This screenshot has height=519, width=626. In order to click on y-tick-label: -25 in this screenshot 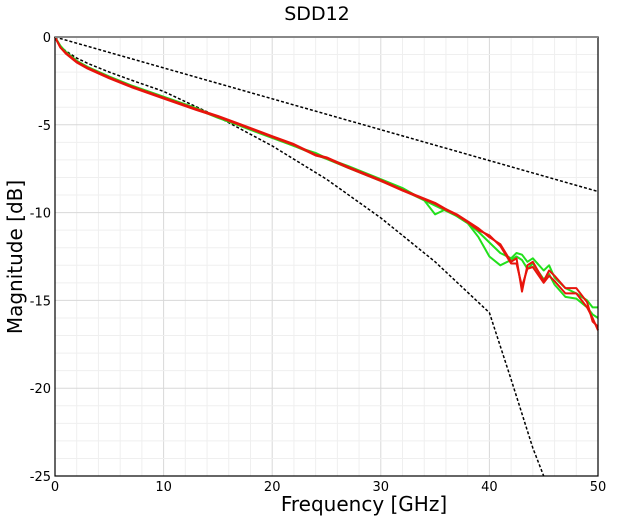, I will do `click(40, 477)`.